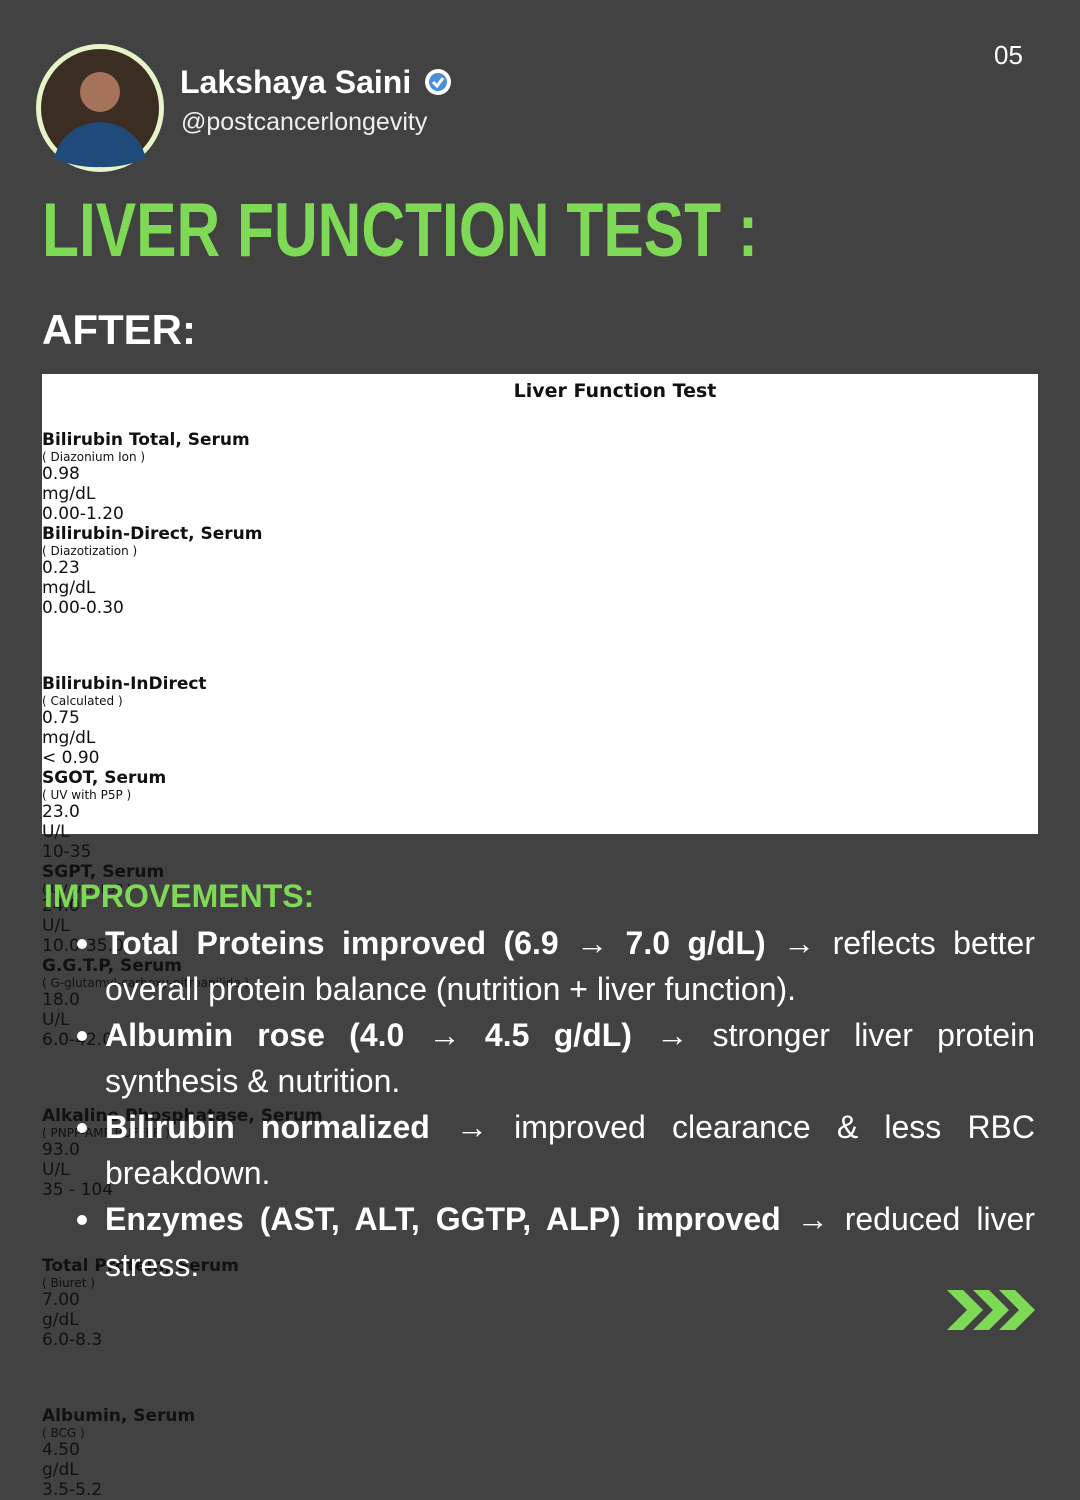  What do you see at coordinates (267, 1127) in the screenshot?
I see `improvement-bold: Bilirubin normalized` at bounding box center [267, 1127].